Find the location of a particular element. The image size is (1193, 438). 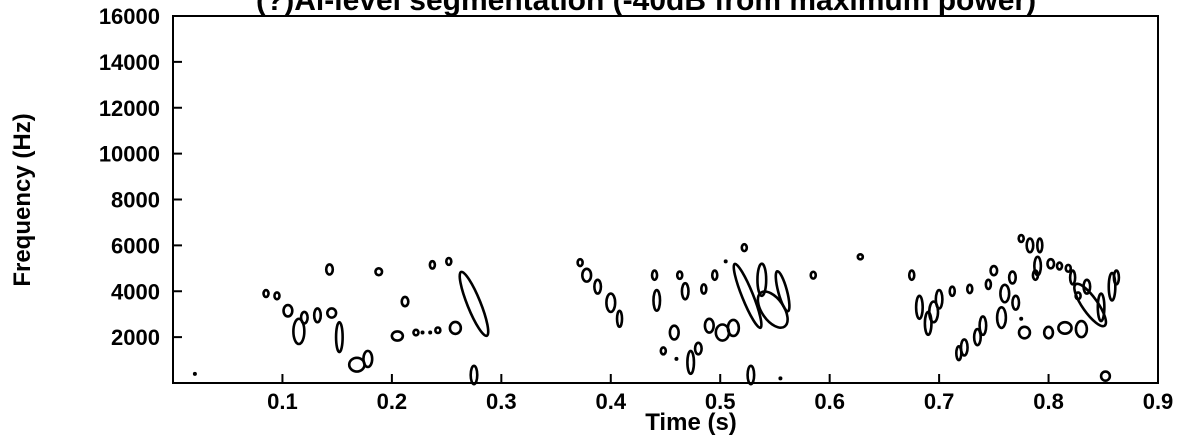

x-tick-label: 0.5 is located at coordinates (720, 401).